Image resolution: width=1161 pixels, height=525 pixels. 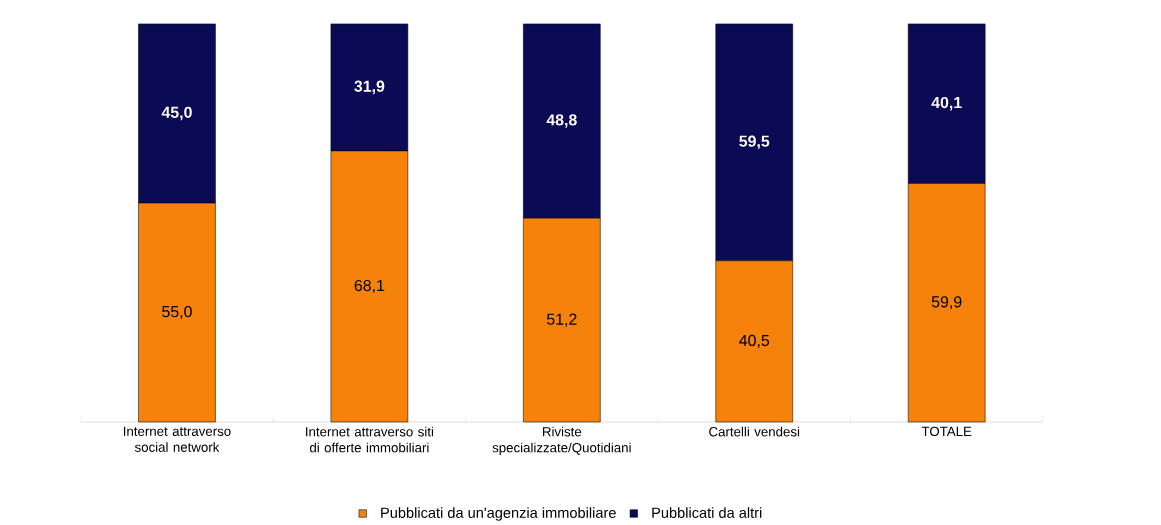 What do you see at coordinates (370, 439) in the screenshot?
I see `x-tick-label: Internet attraverso siti di offerte immobiliari` at bounding box center [370, 439].